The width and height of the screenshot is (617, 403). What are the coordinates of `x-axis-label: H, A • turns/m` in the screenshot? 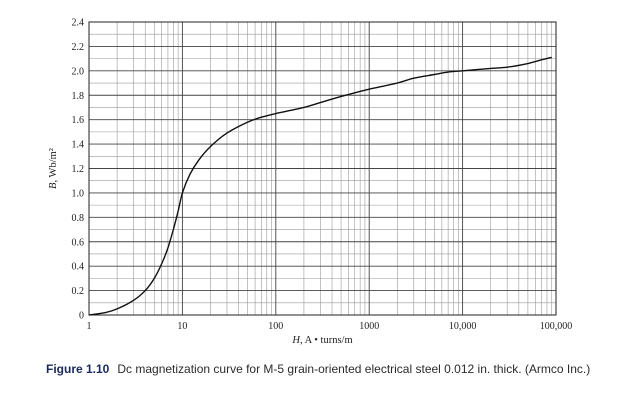 It's located at (321, 340).